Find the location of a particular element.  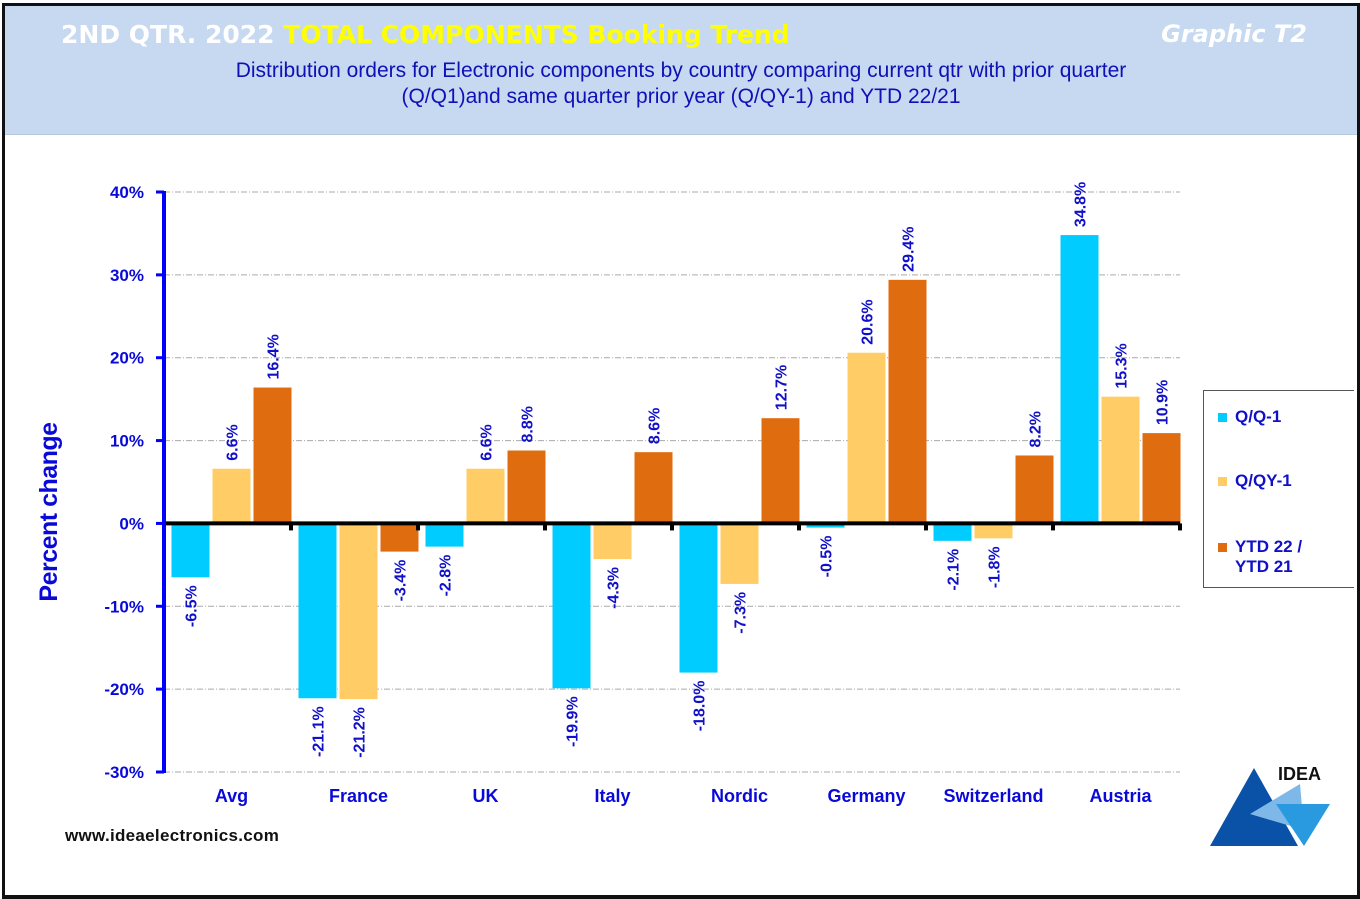

data-label: 8.2% is located at coordinates (1036, 429).